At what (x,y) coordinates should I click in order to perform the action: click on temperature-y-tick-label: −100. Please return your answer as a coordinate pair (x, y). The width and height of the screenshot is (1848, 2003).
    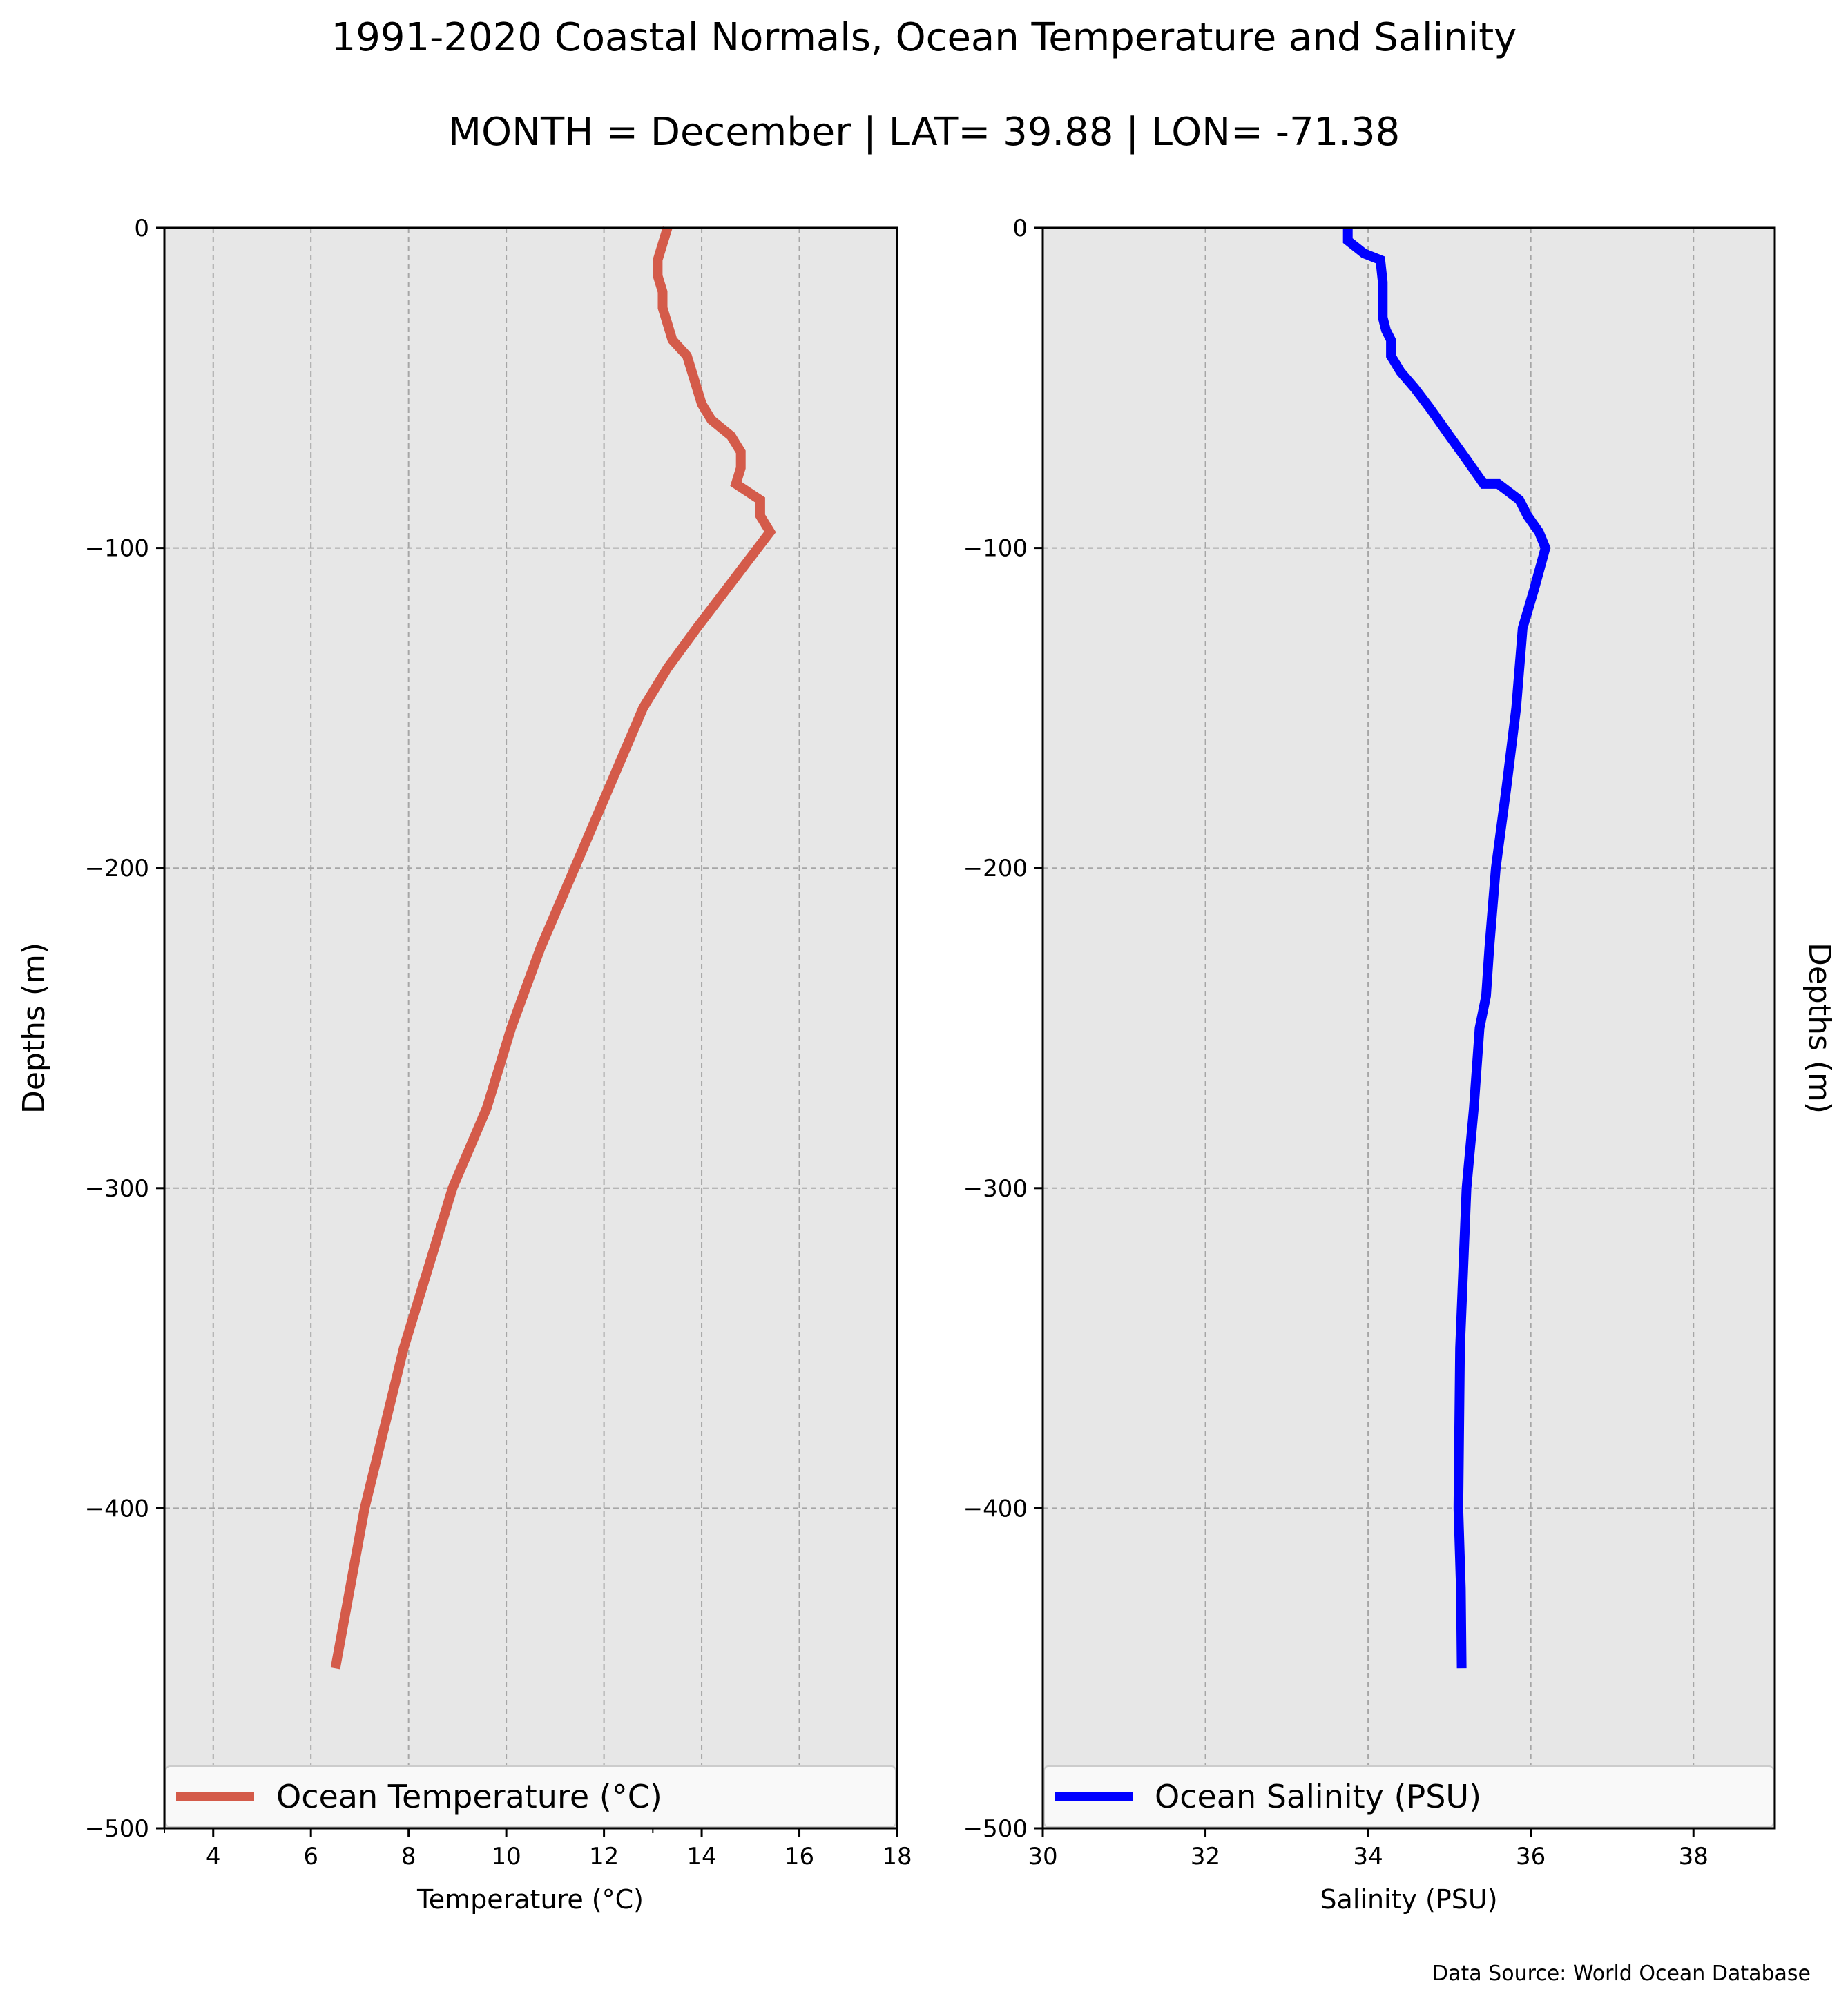
    Looking at the image, I should click on (117, 549).